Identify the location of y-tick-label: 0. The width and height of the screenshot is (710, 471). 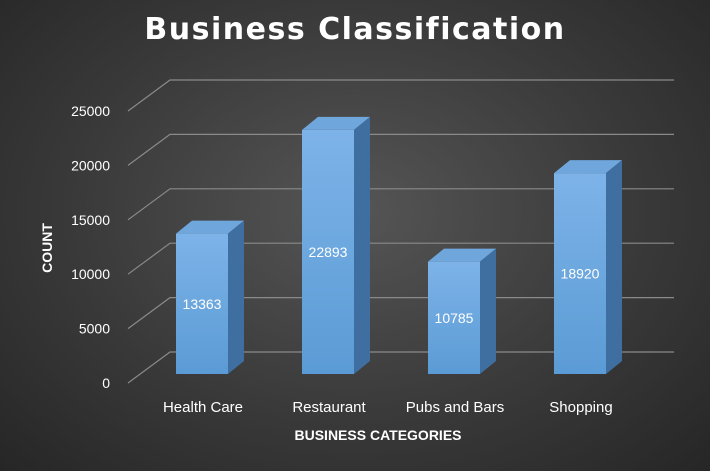
(106, 383).